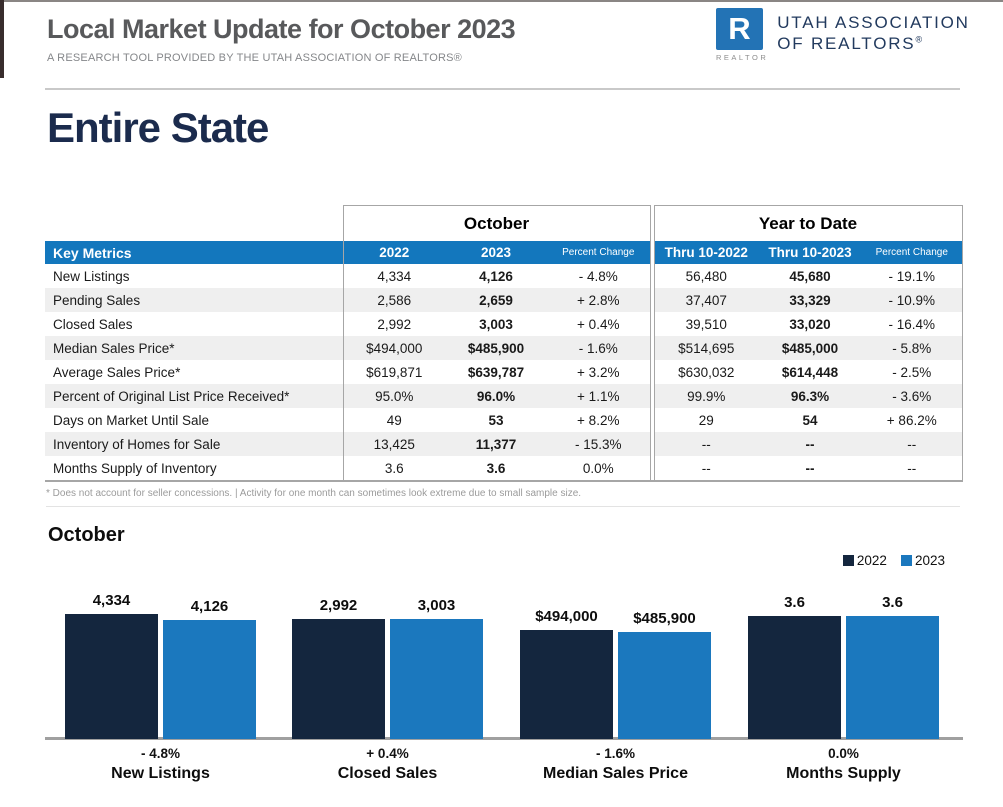 The width and height of the screenshot is (1003, 807). I want to click on header-divider, so click(502, 89).